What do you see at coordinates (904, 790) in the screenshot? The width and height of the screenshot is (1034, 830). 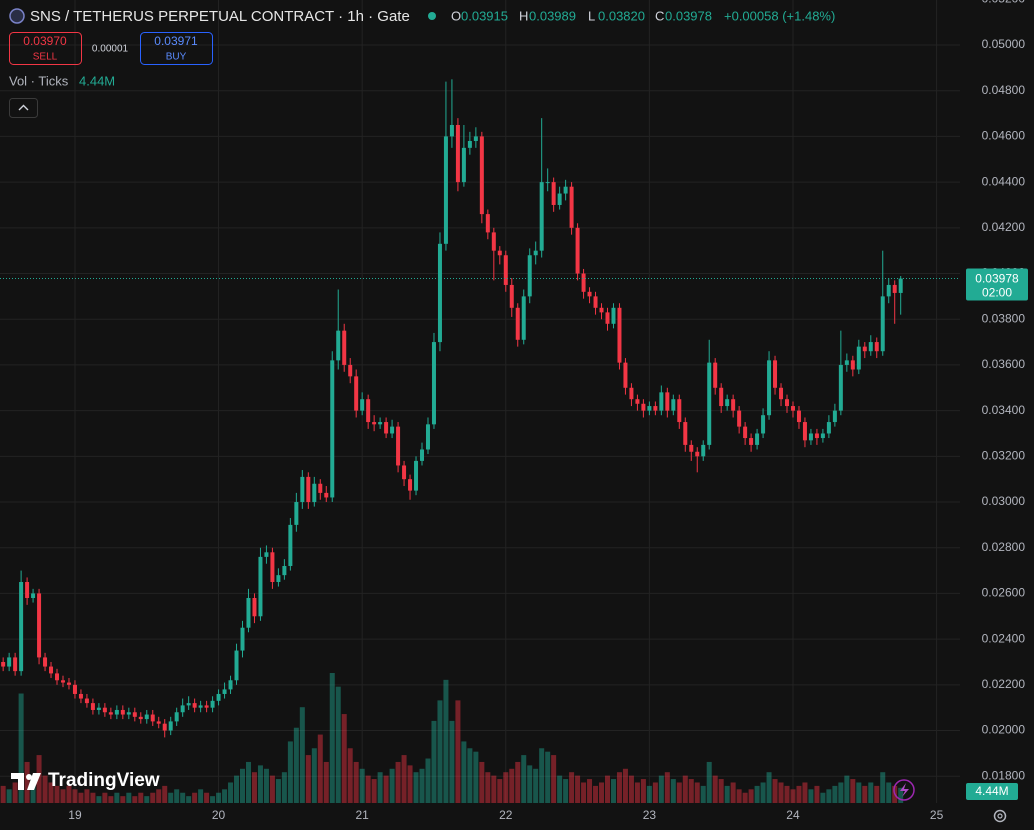 I see `lightning-button` at bounding box center [904, 790].